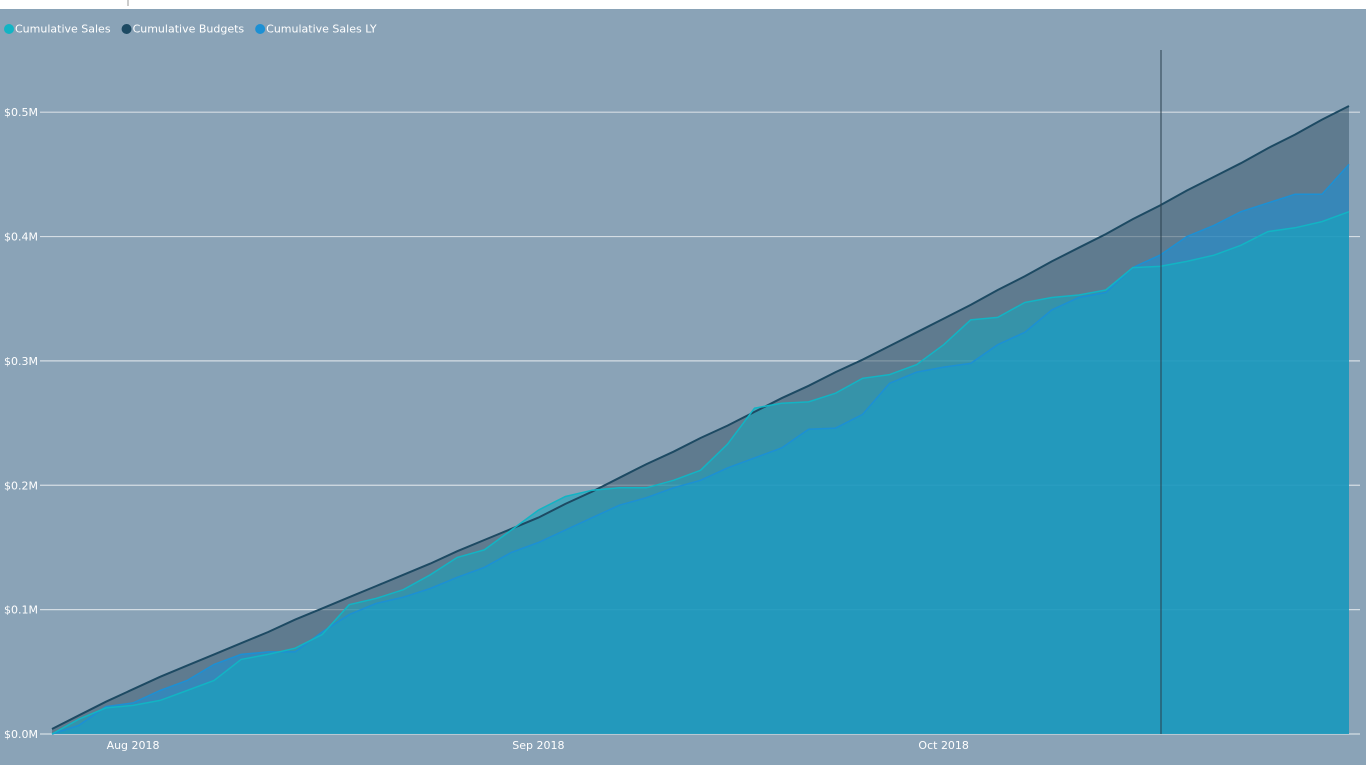  What do you see at coordinates (943, 745) in the screenshot?
I see `x-tick-label: Oct 2018` at bounding box center [943, 745].